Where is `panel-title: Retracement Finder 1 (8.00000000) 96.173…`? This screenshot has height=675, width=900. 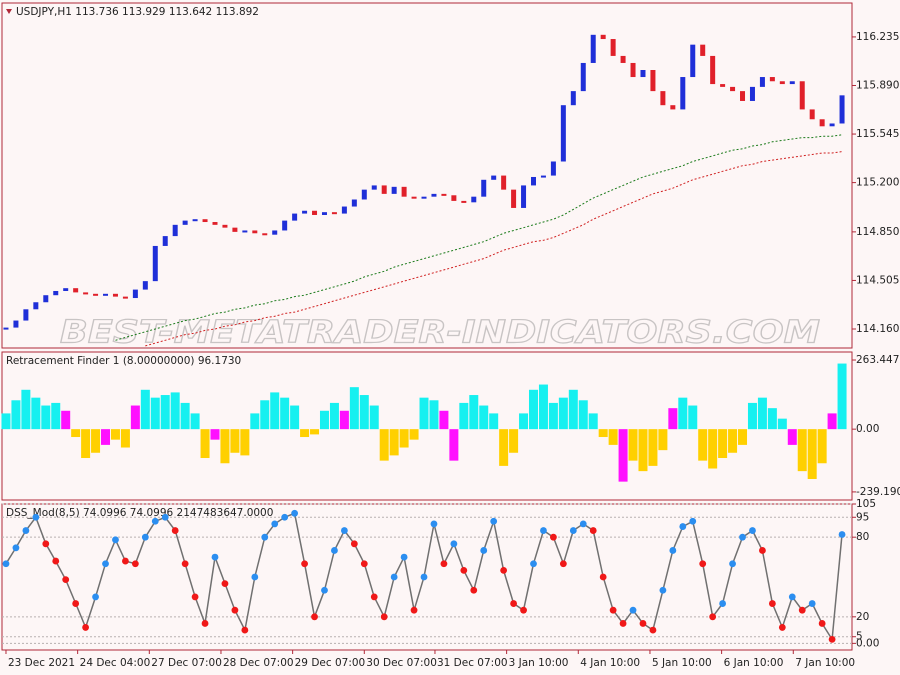 panel-title: Retracement Finder 1 (8.00000000) 96.173… is located at coordinates (123, 361).